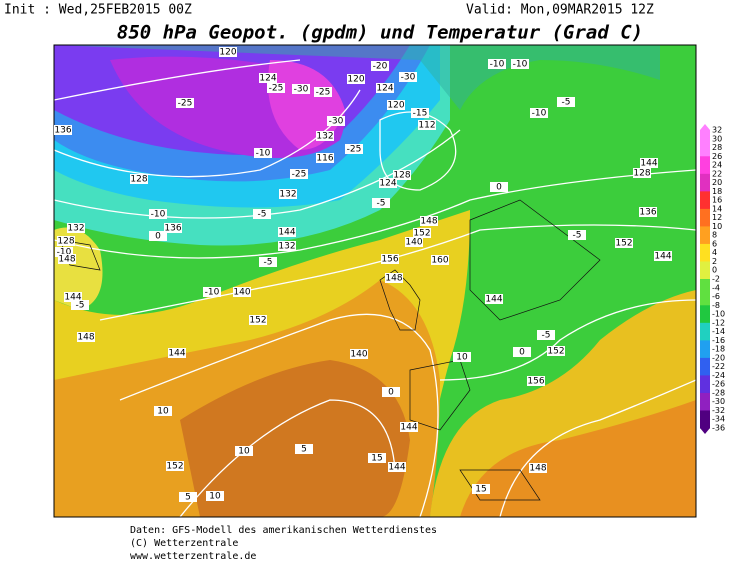 The width and height of the screenshot is (732, 565). What do you see at coordinates (718, 349) in the screenshot?
I see `legend-label: -18` at bounding box center [718, 349].